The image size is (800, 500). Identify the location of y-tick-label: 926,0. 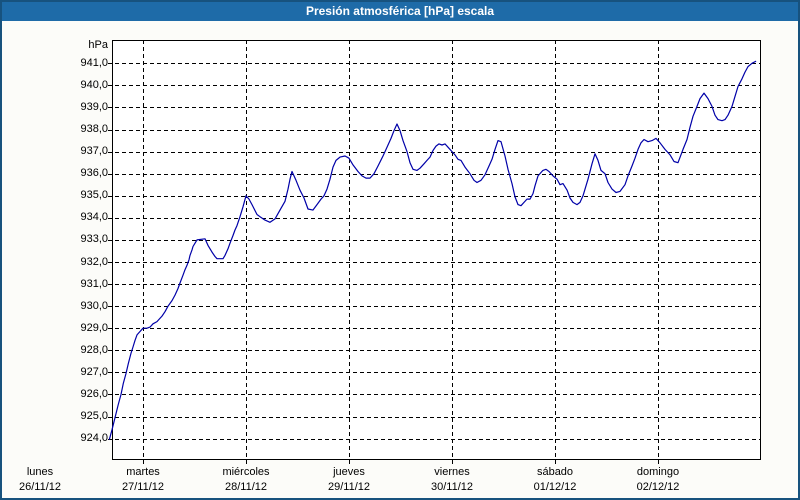
(94, 393).